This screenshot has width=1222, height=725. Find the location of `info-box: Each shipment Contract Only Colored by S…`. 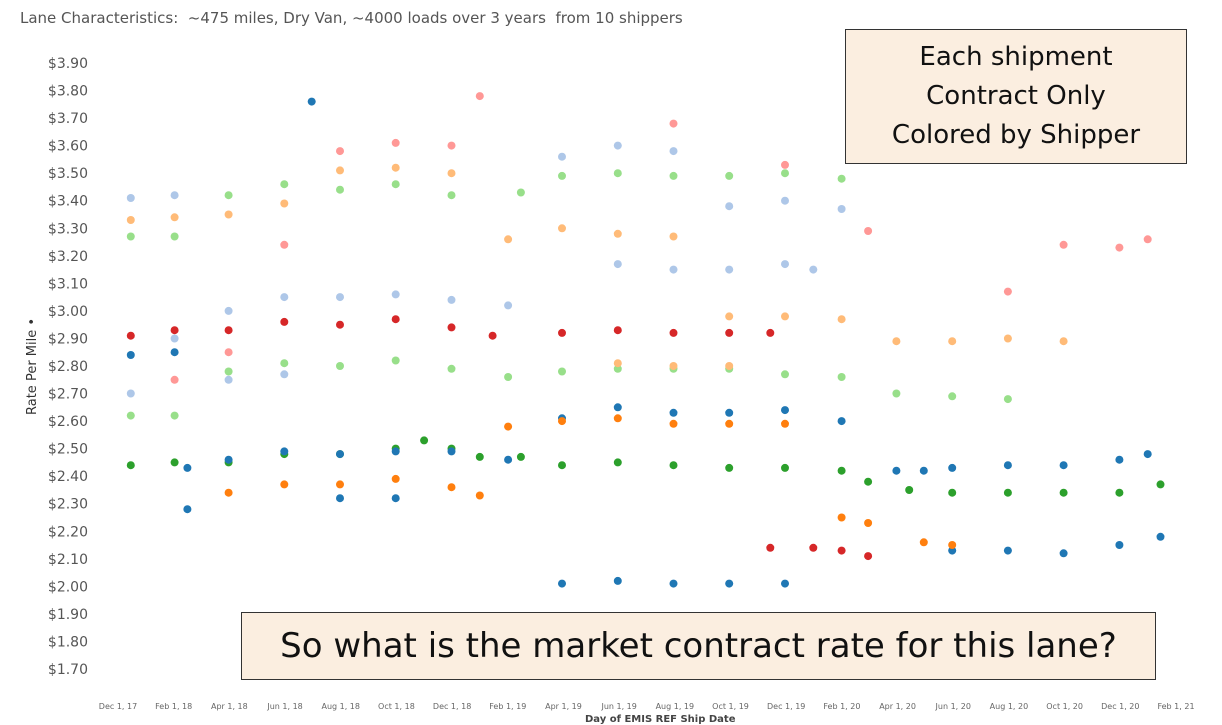

info-box: Each shipment Contract Only Colored by S… is located at coordinates (1016, 96).